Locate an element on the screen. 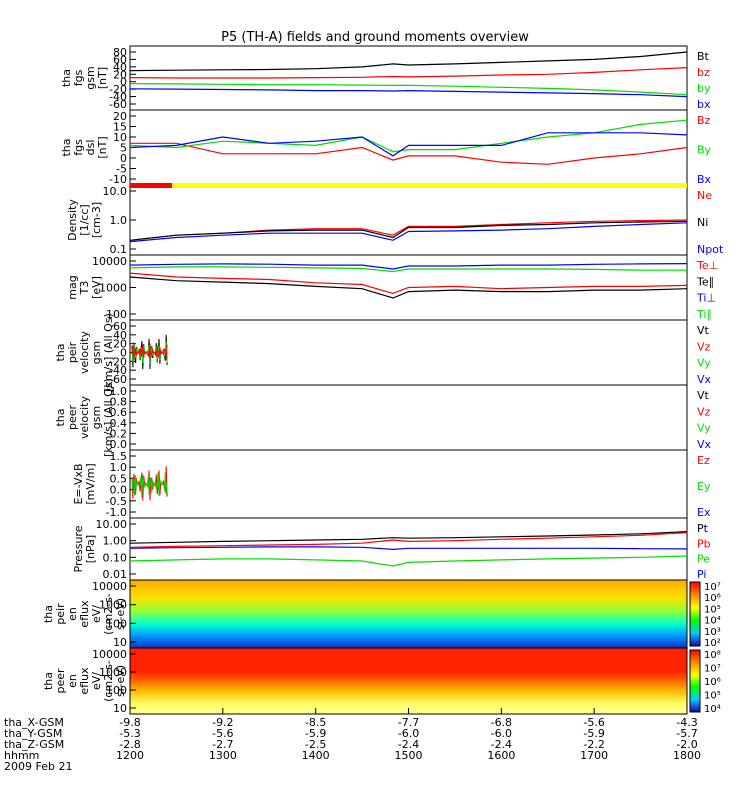 The image size is (750, 800). fgs-gsm-ylabel-line: tha is located at coordinates (66, 78).